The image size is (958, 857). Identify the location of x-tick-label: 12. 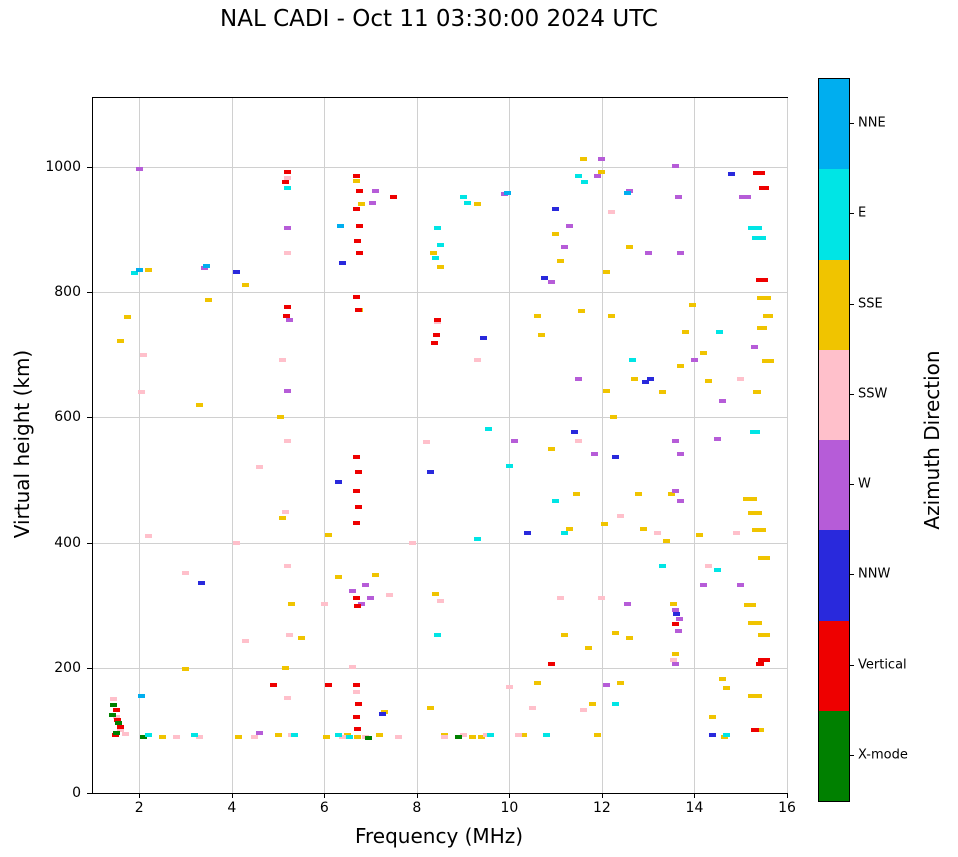
(602, 808).